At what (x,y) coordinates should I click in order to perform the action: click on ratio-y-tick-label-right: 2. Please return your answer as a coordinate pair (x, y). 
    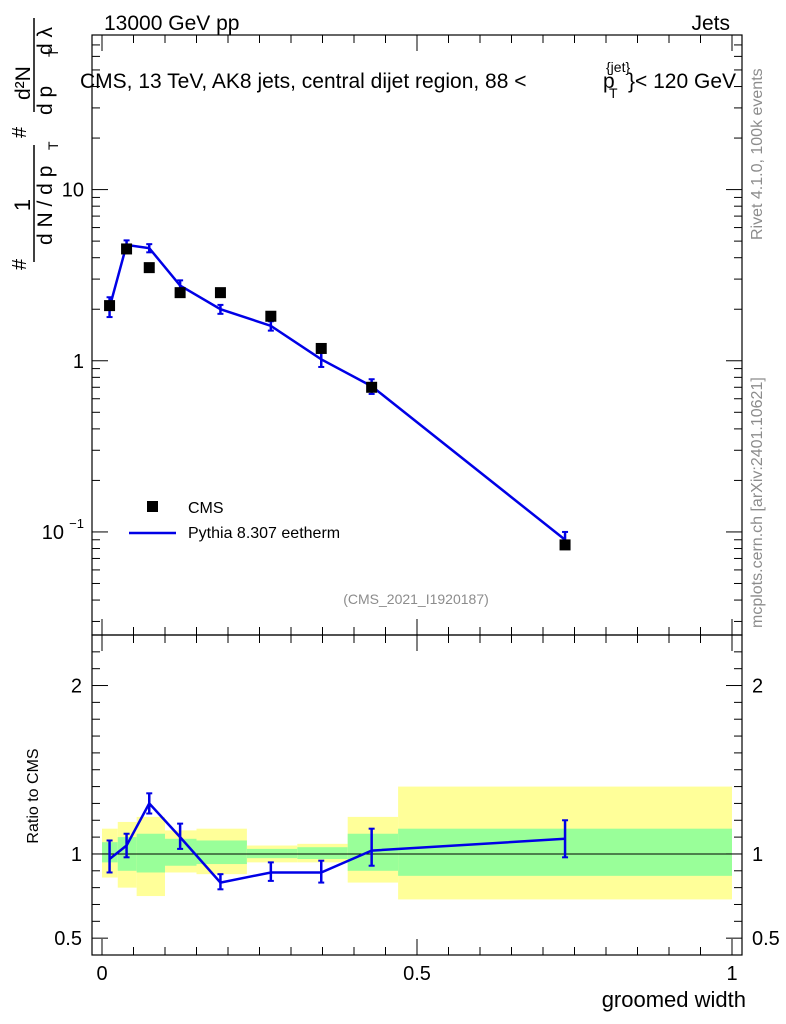
    Looking at the image, I should click on (757, 687).